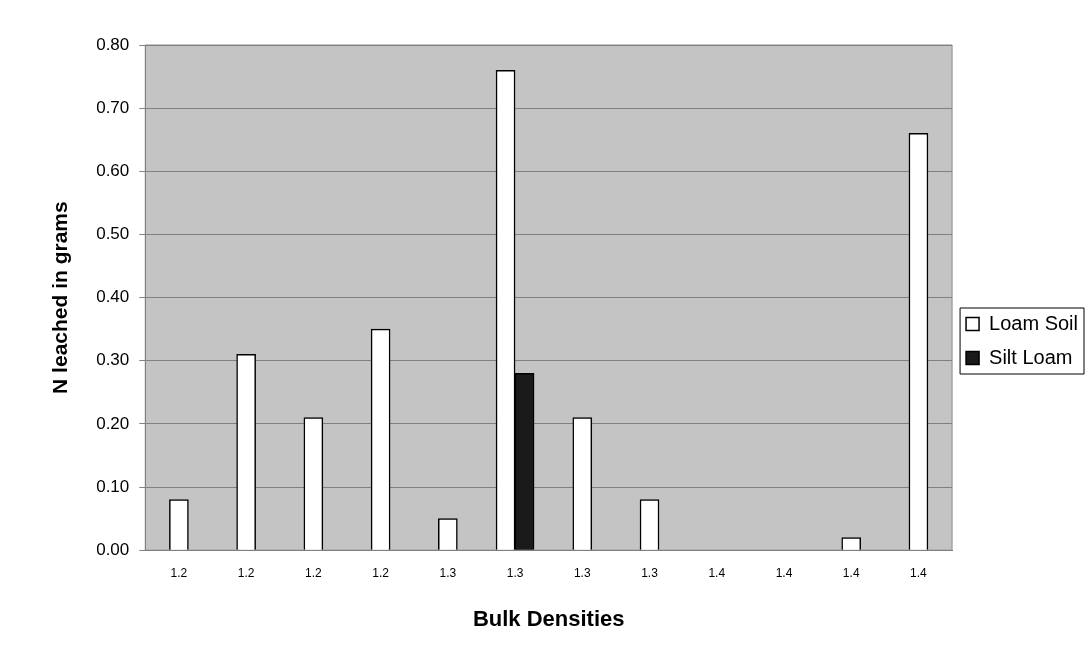 This screenshot has width=1090, height=662. Describe the element at coordinates (548, 618) in the screenshot. I see `x-axis-title: Bulk Densities` at that location.